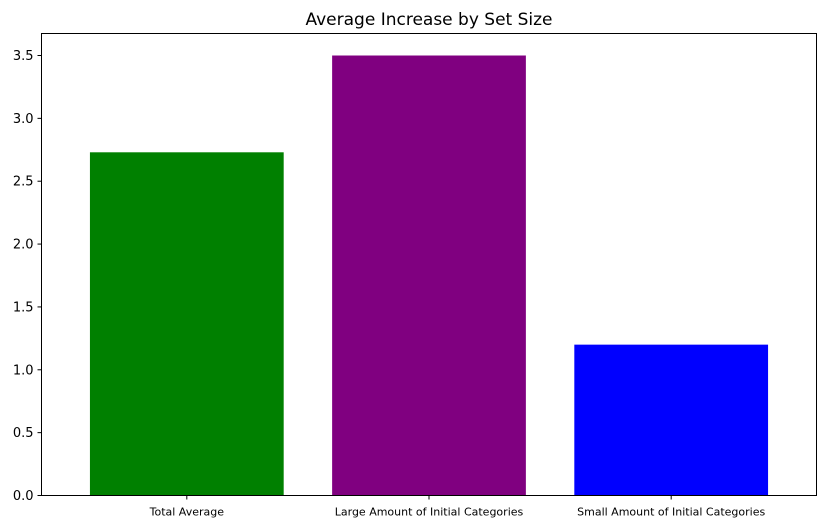 This screenshot has width=826, height=528. I want to click on x-tick-label: Large Amount of Initial Categories, so click(429, 512).